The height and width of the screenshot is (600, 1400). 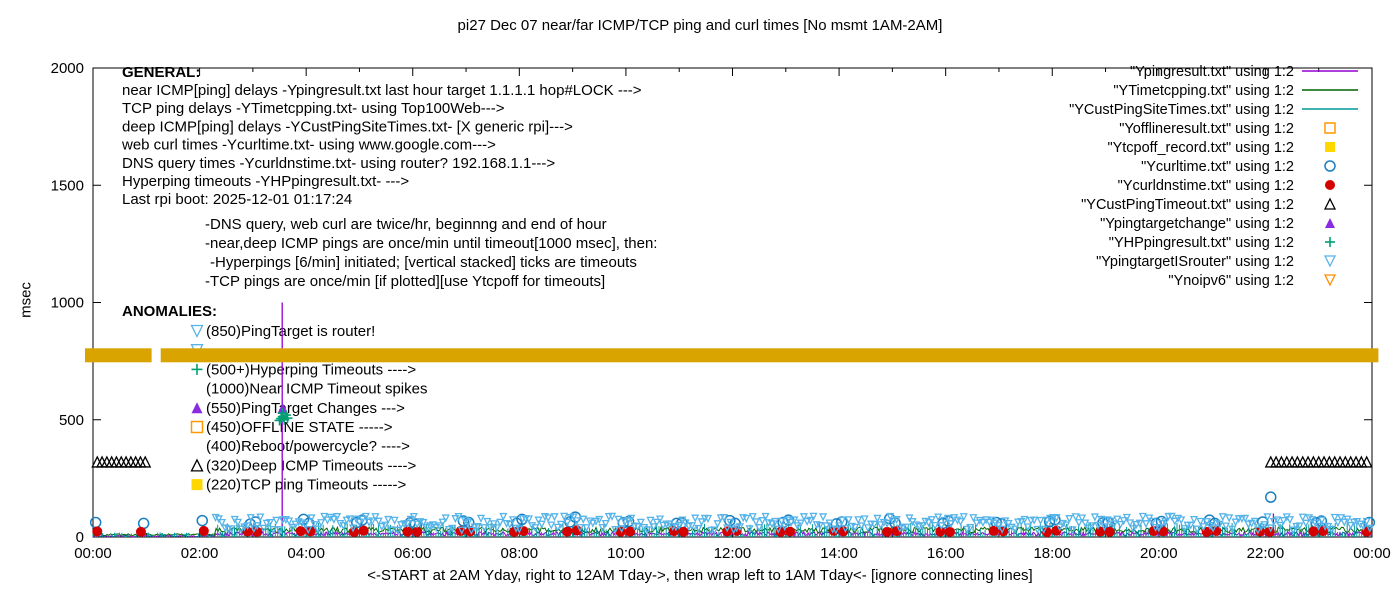 I want to click on x-tick-label: 02:00, so click(x=200, y=553).